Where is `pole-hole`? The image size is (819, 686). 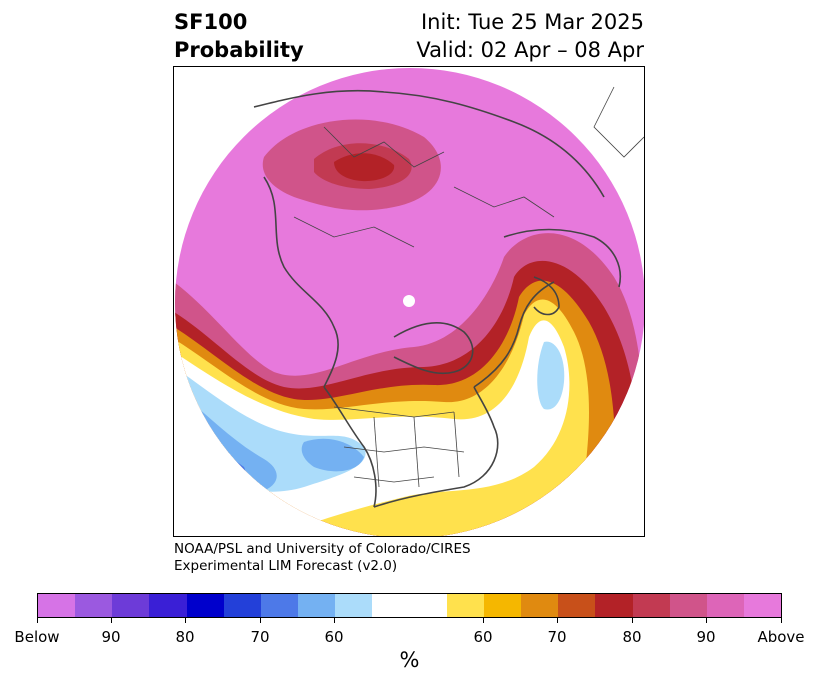 pole-hole is located at coordinates (409, 301).